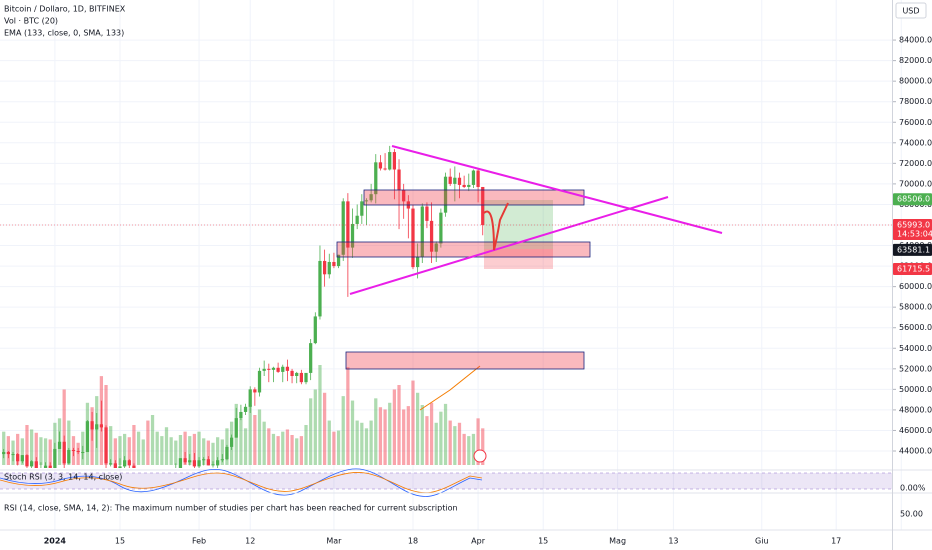 This screenshot has height=550, width=932. I want to click on y-tick-label: 58000.0, so click(915, 307).